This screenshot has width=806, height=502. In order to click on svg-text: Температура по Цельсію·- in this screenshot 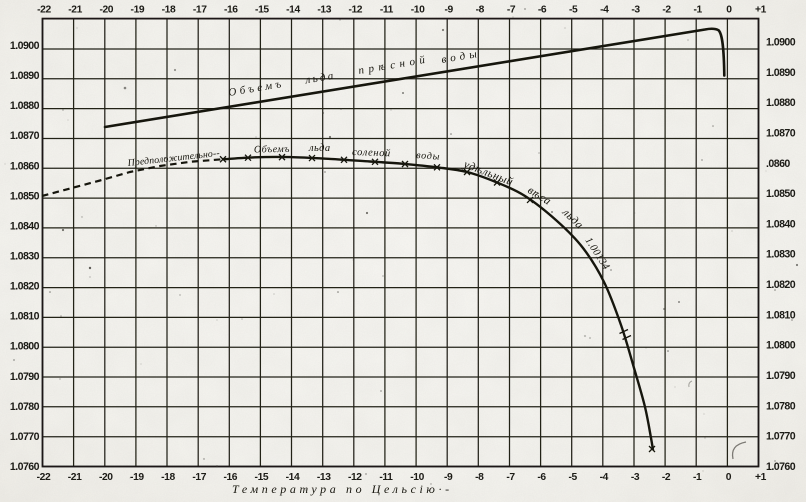, I will do `click(342, 489)`.